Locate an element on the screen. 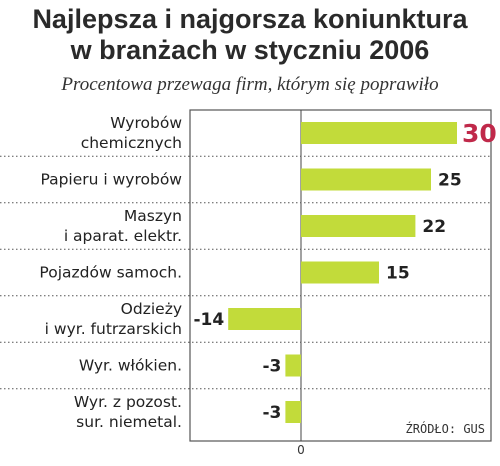 This screenshot has width=500, height=466. title-line-1: Najlepsza i najgorsza koniunktura is located at coordinates (250, 19).